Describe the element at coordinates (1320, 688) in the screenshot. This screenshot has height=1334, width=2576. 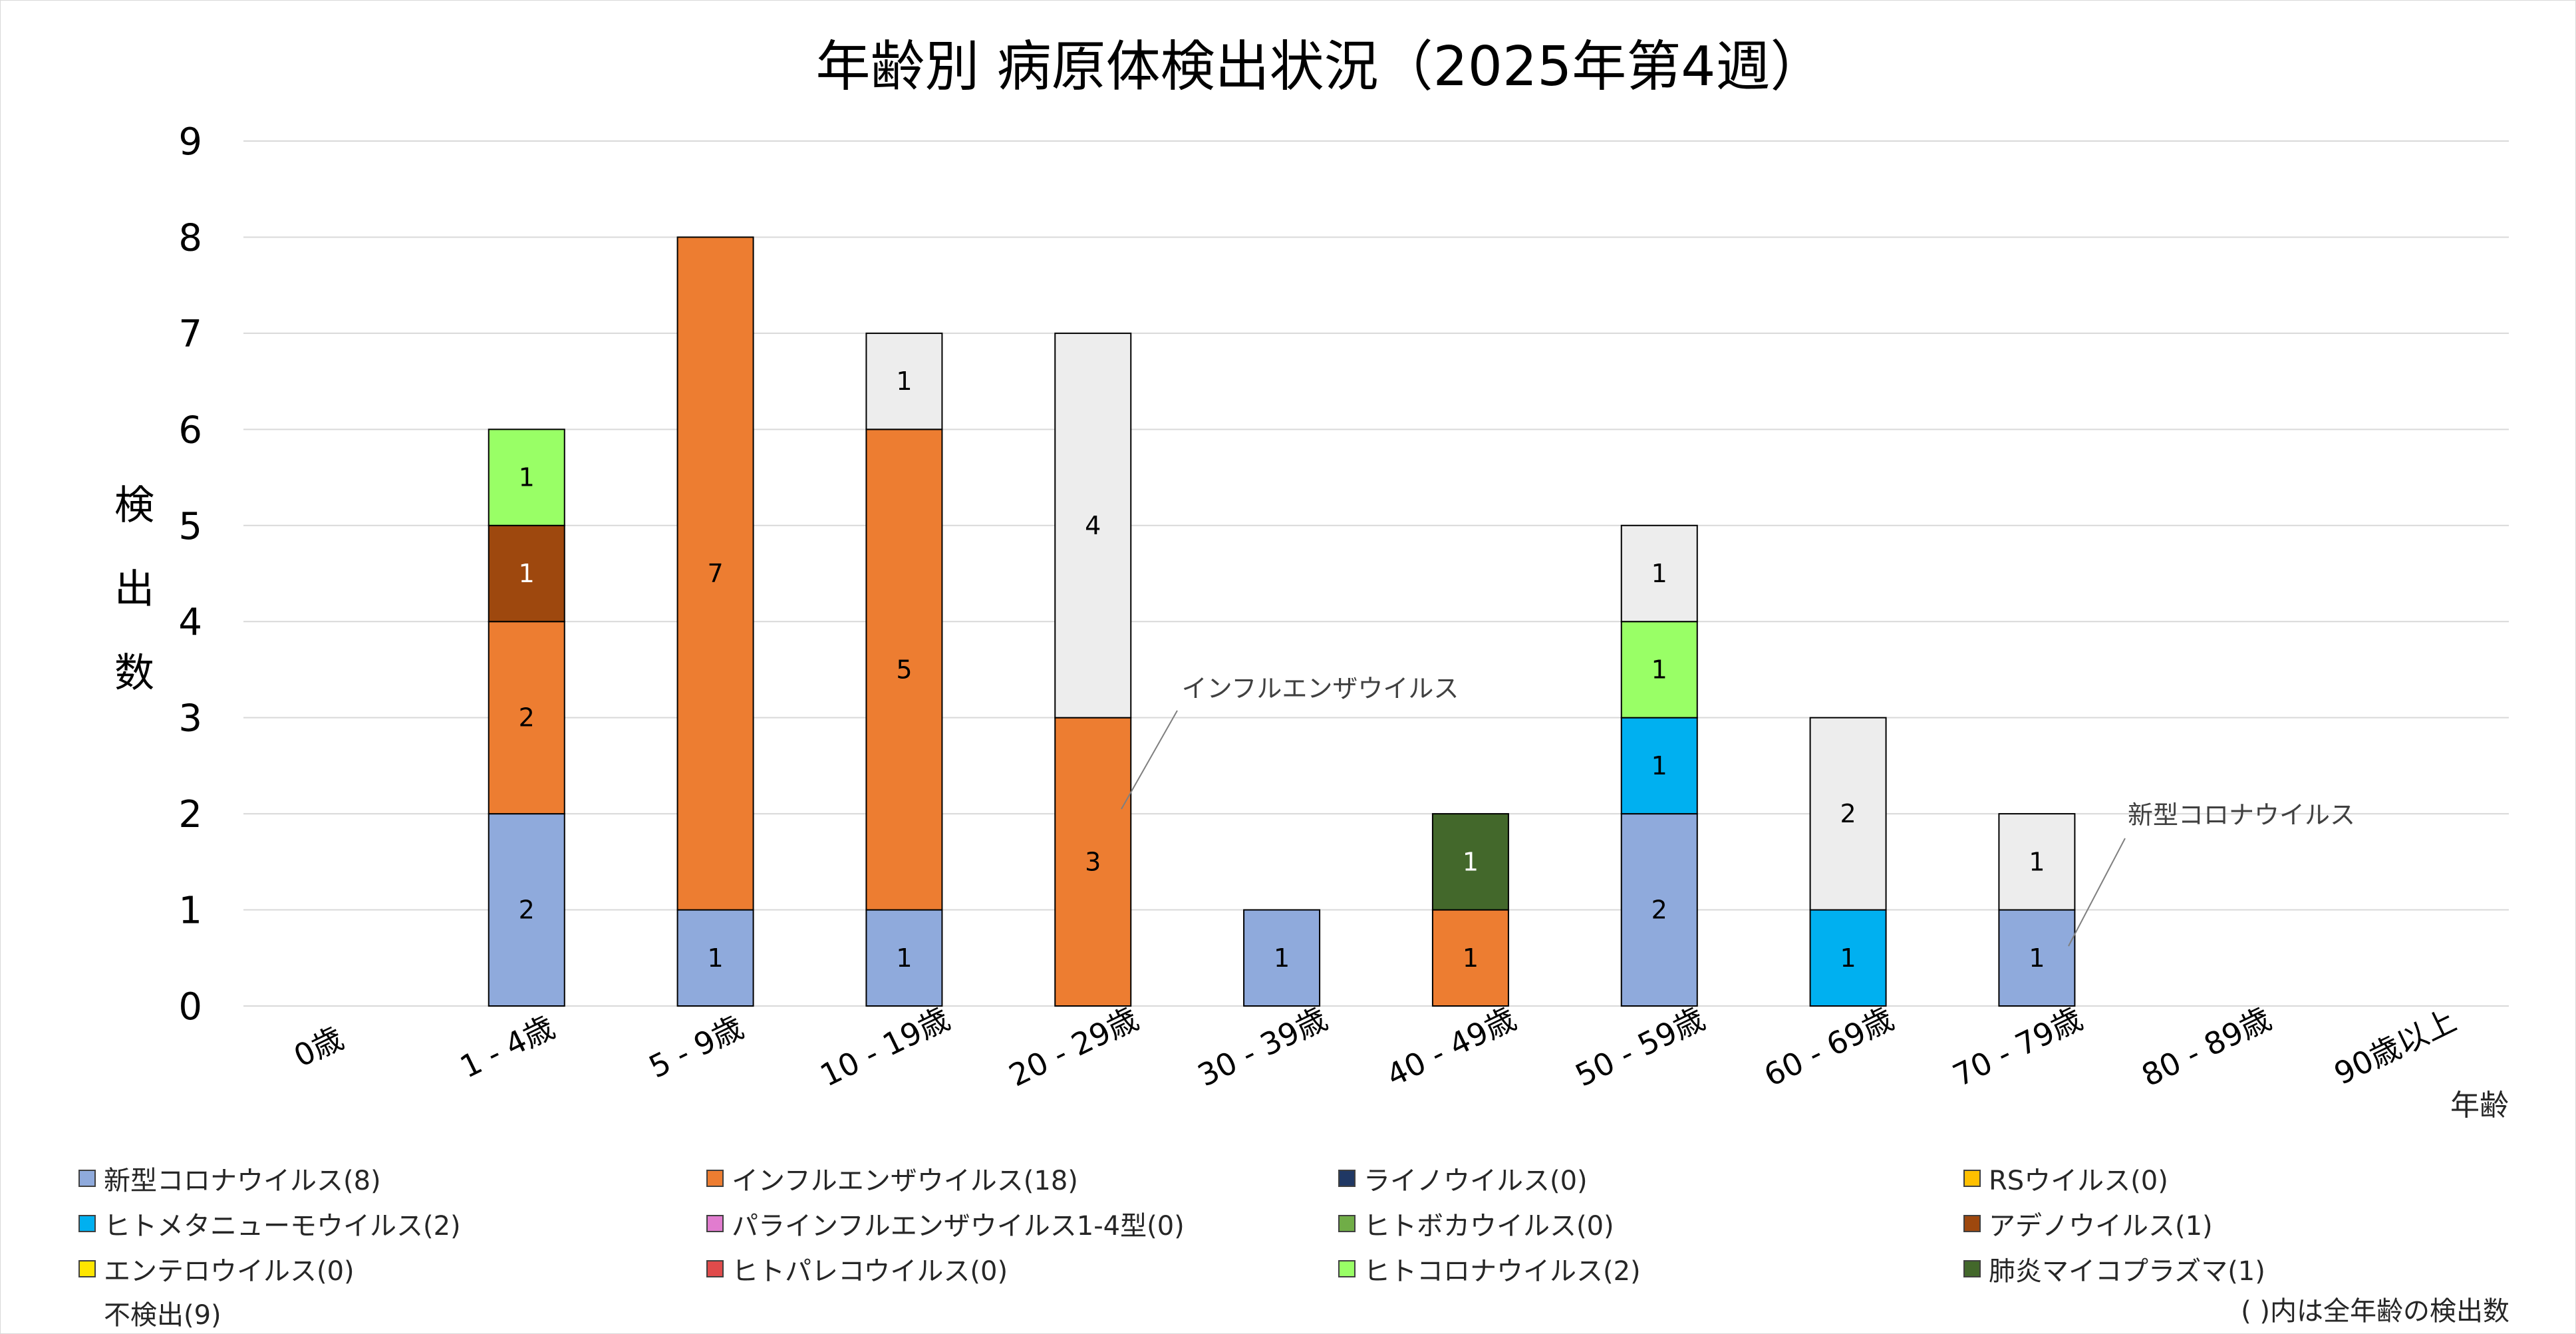
I see `annotation-label: インフルエンザウイルス` at that location.